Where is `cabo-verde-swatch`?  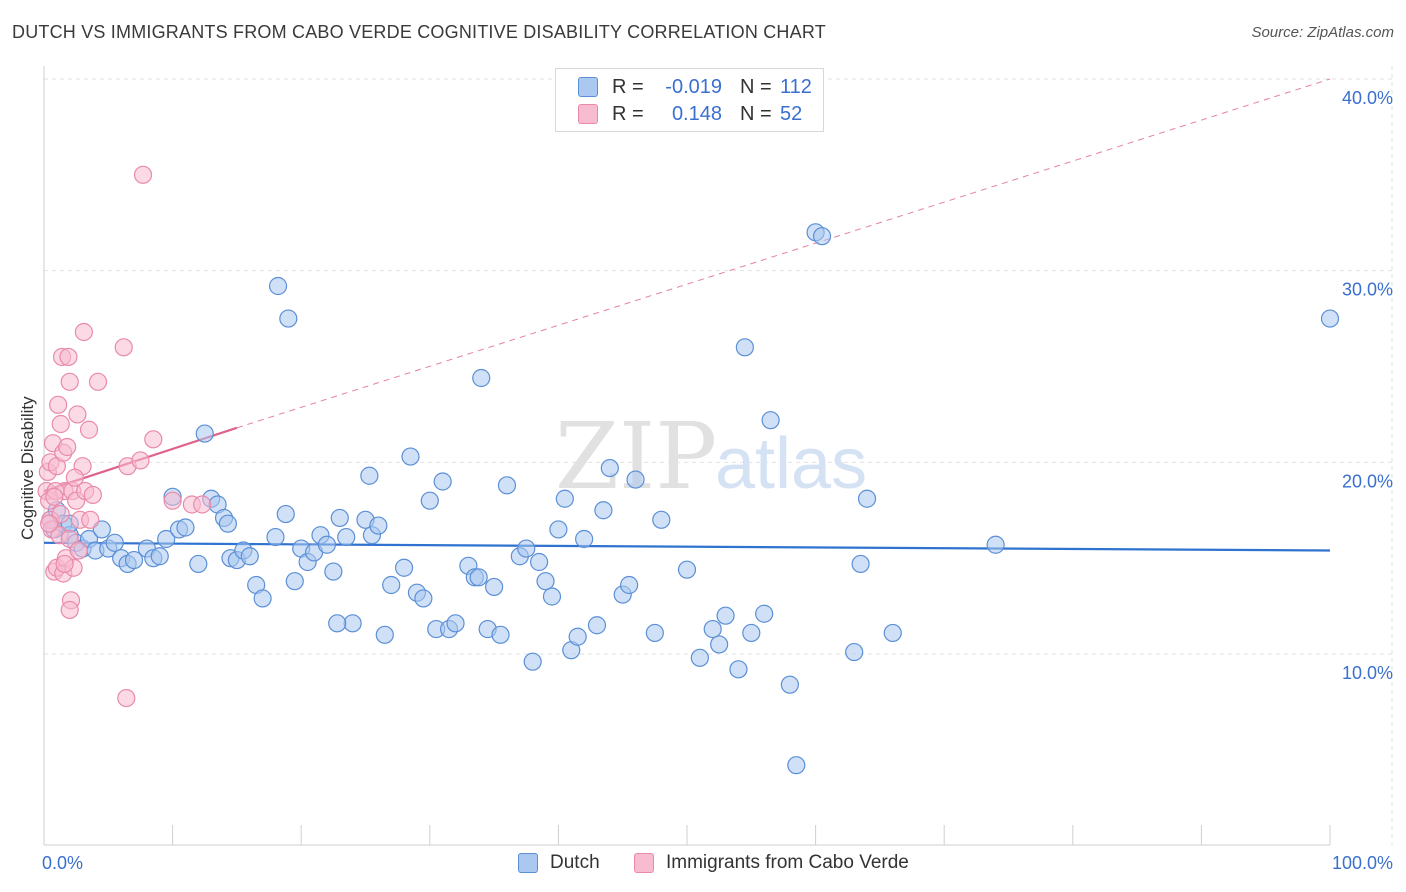
cabo-verde-swatch is located at coordinates (644, 863).